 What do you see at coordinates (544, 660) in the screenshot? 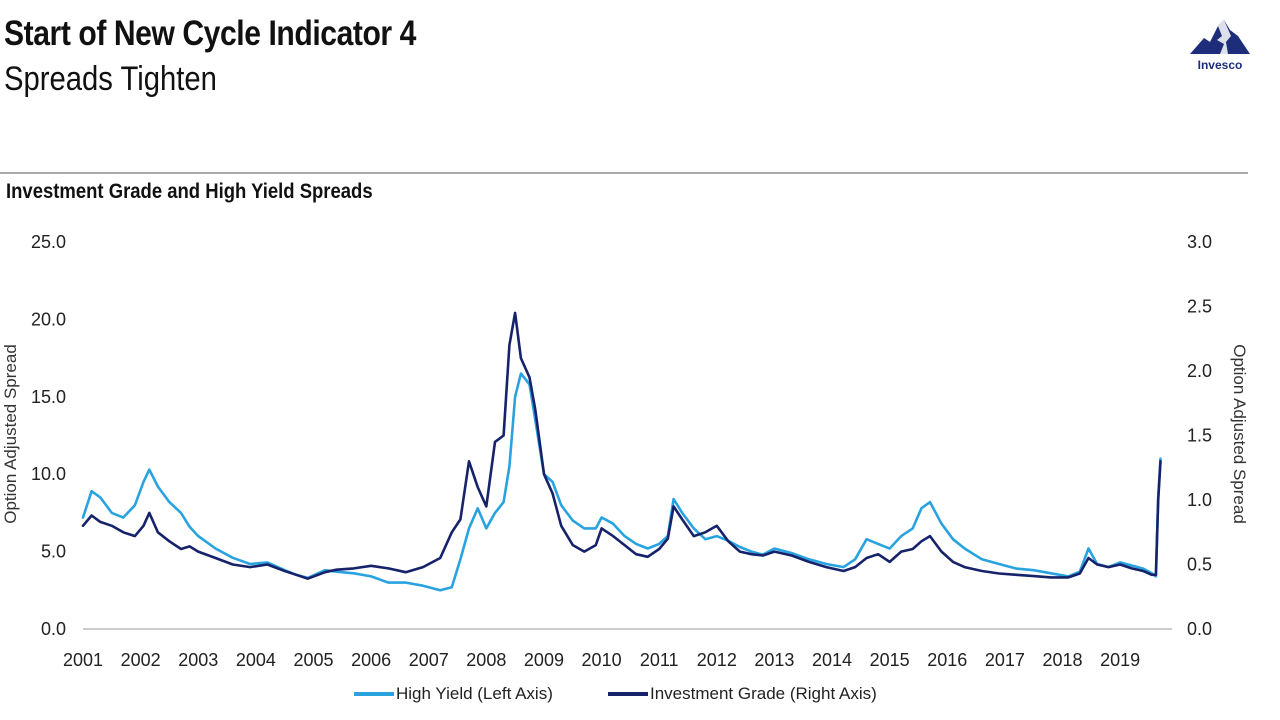
I see `x-tick-label: 2009` at bounding box center [544, 660].